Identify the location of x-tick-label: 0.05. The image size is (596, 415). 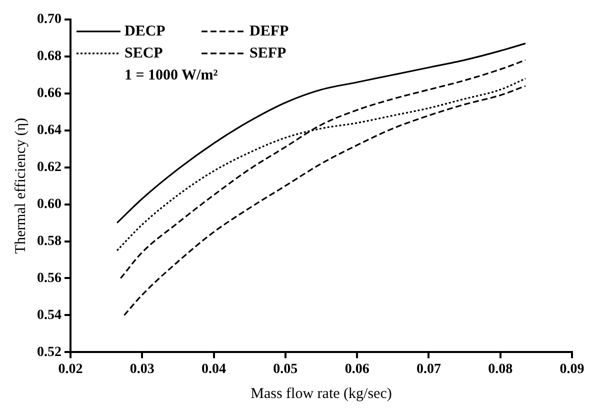
(285, 370).